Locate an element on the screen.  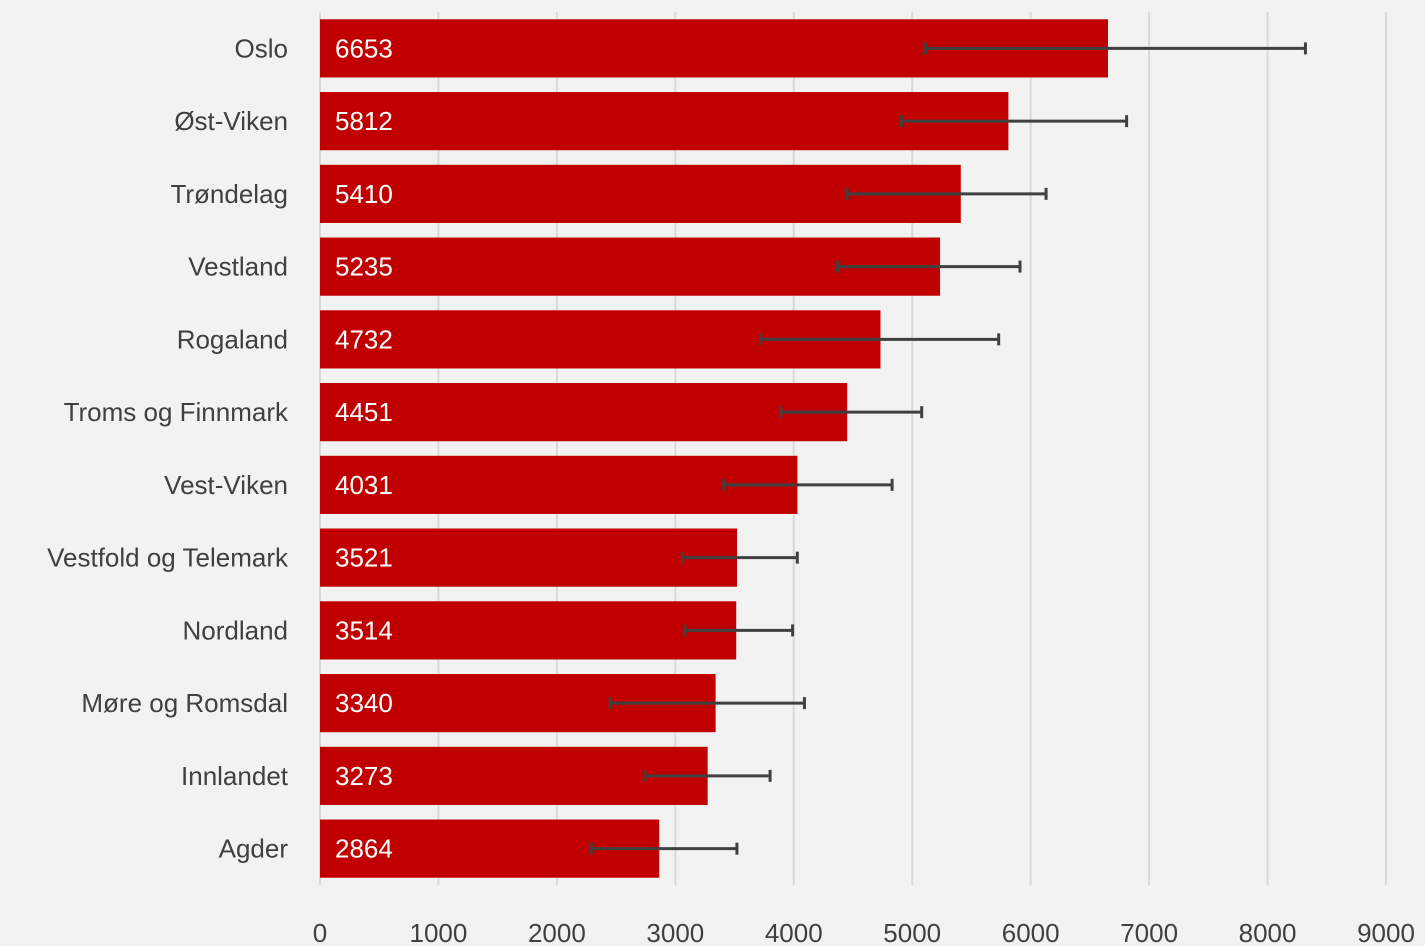
data-label: 3521 is located at coordinates (364, 558).